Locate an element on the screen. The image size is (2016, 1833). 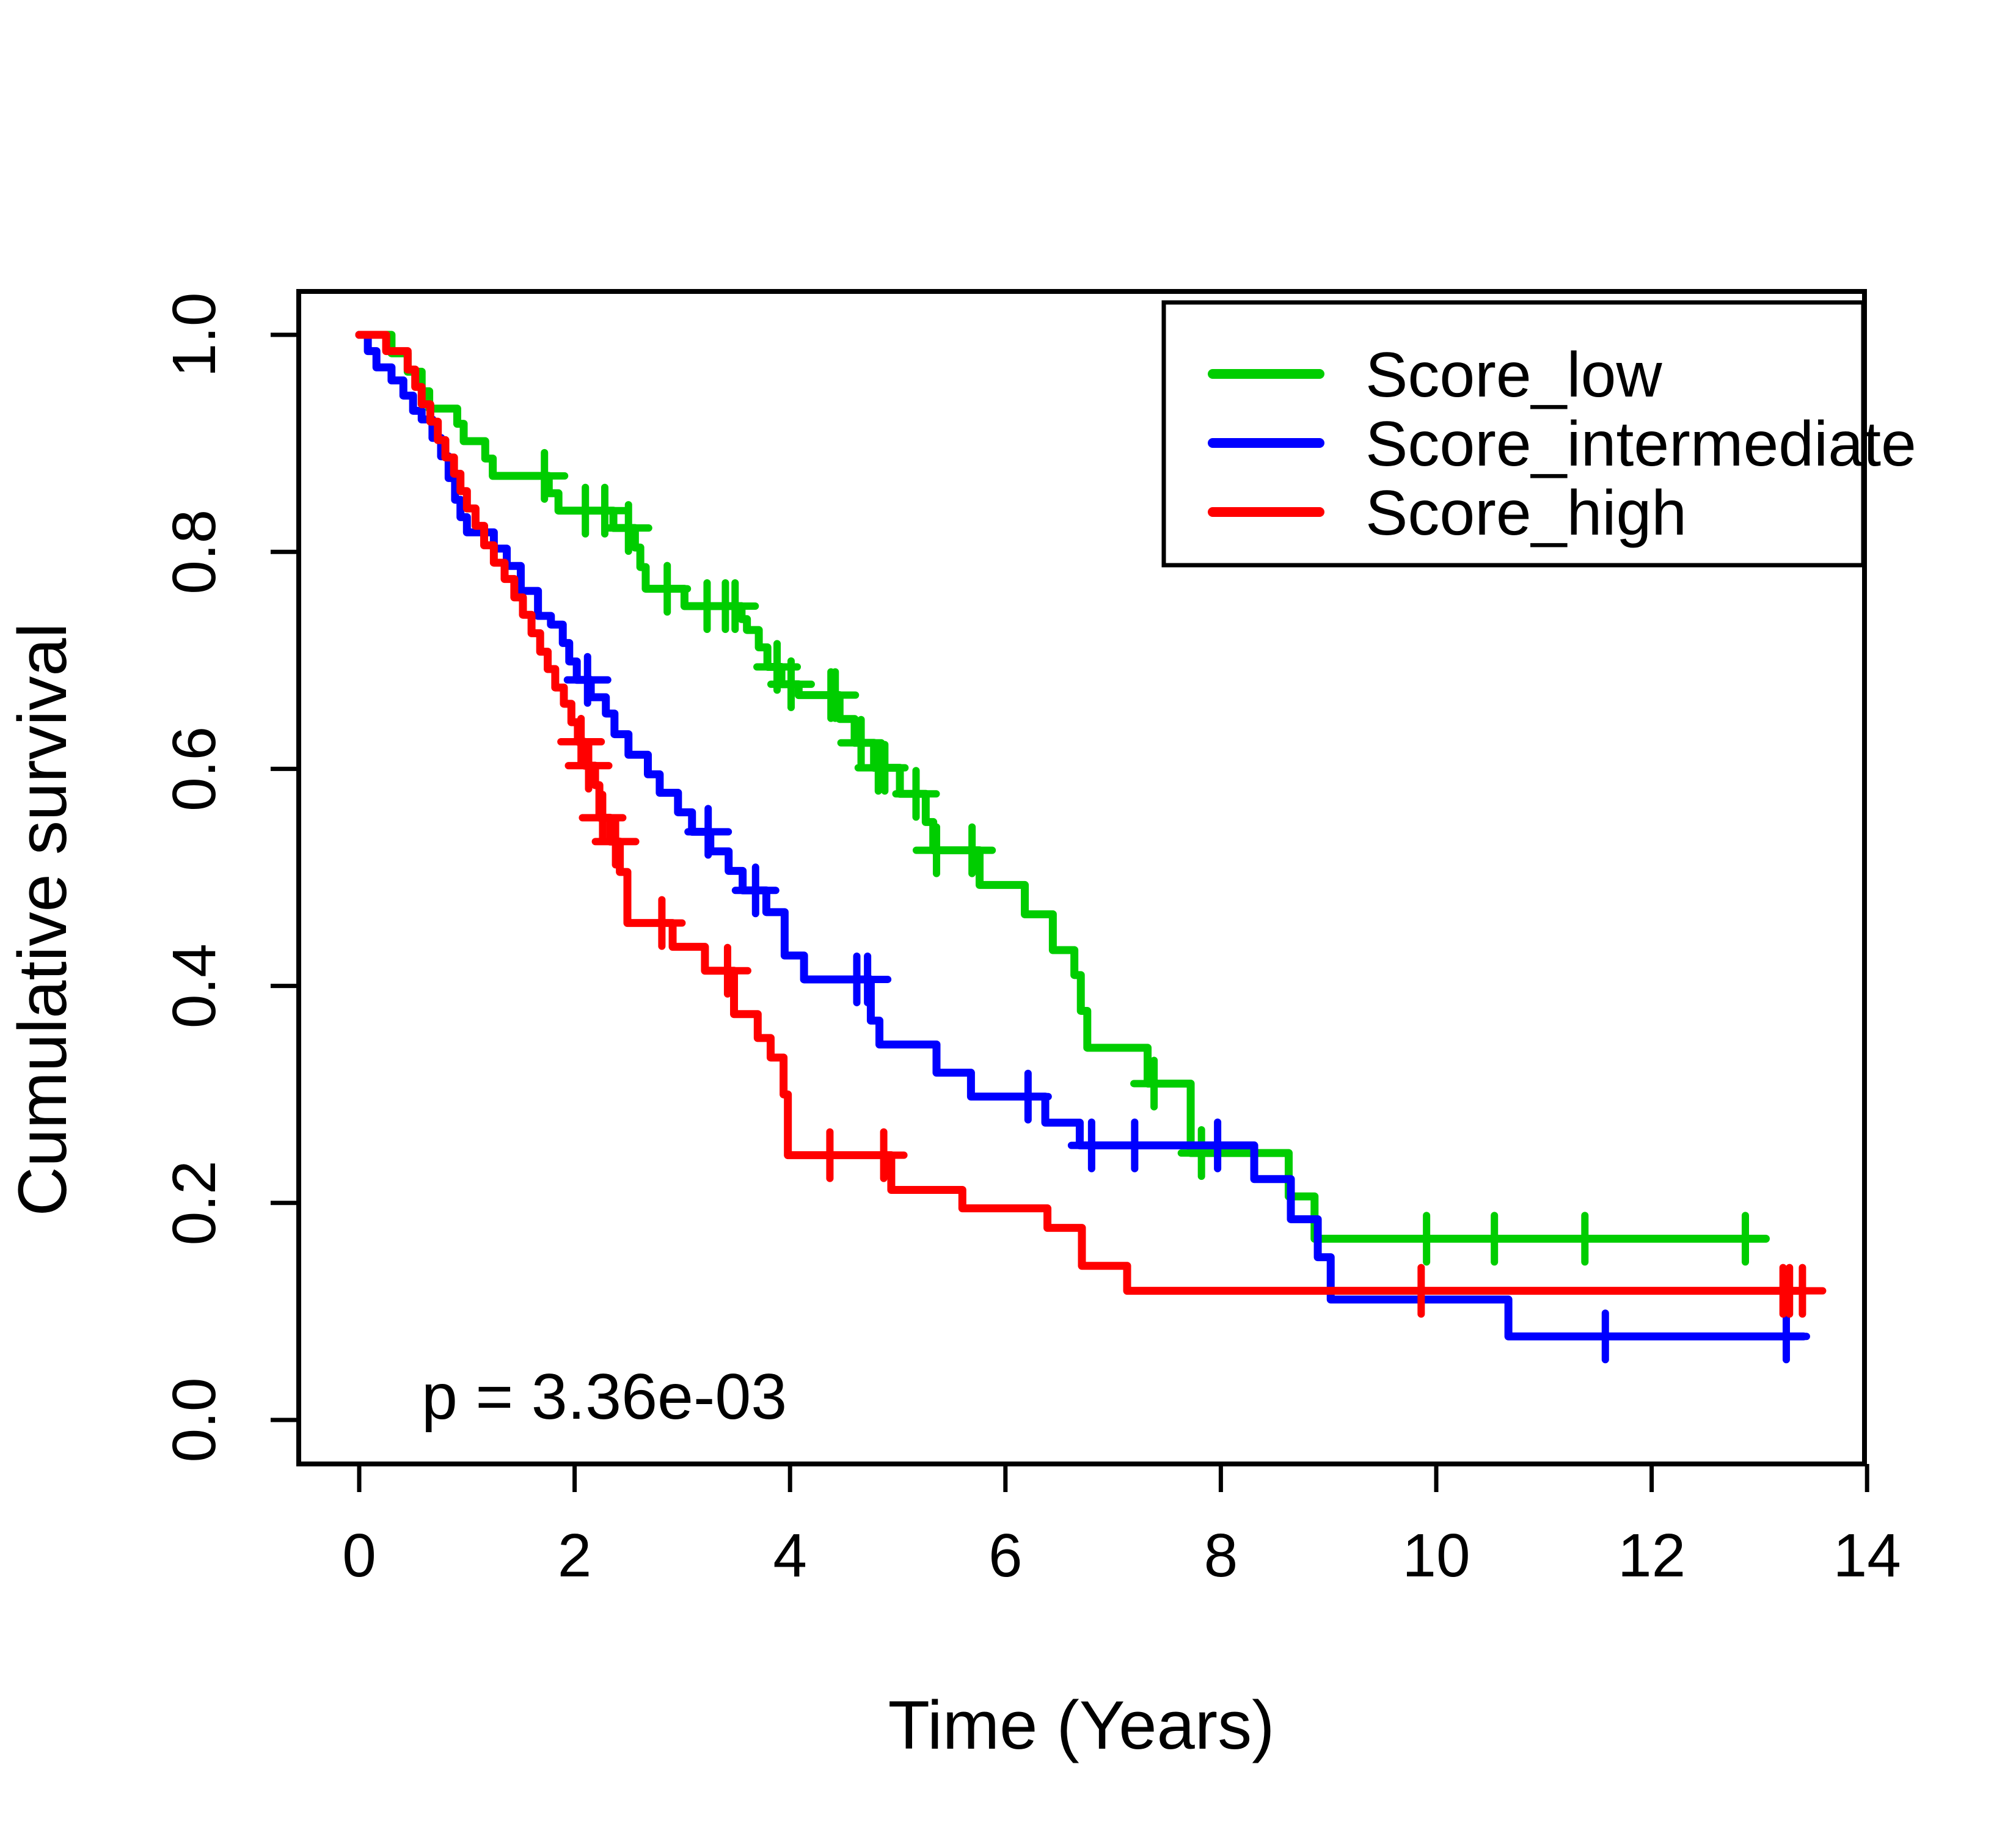
x-tick-label: 8 is located at coordinates (1221, 1555).